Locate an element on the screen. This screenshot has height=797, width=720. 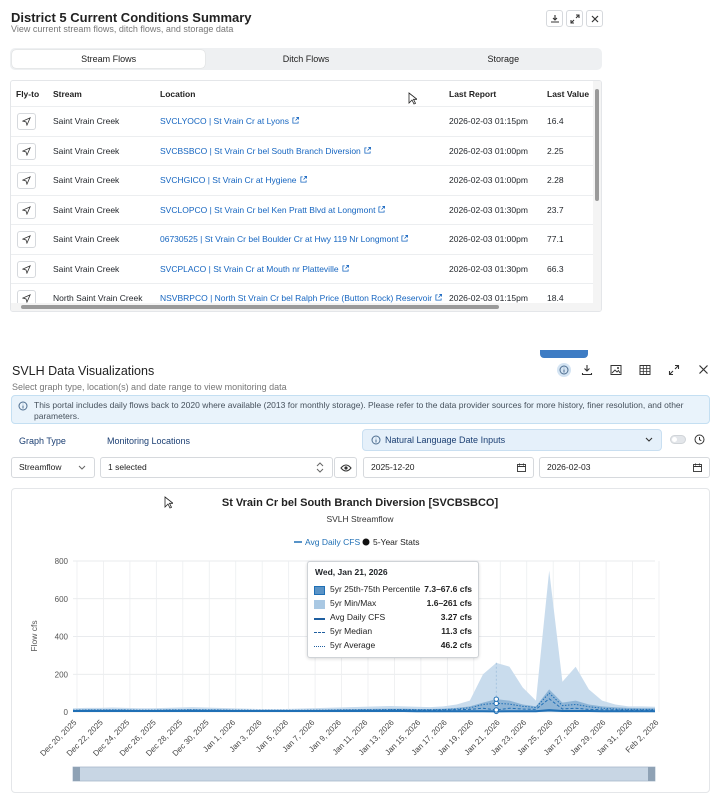
expand-icon is located at coordinates (574, 18).